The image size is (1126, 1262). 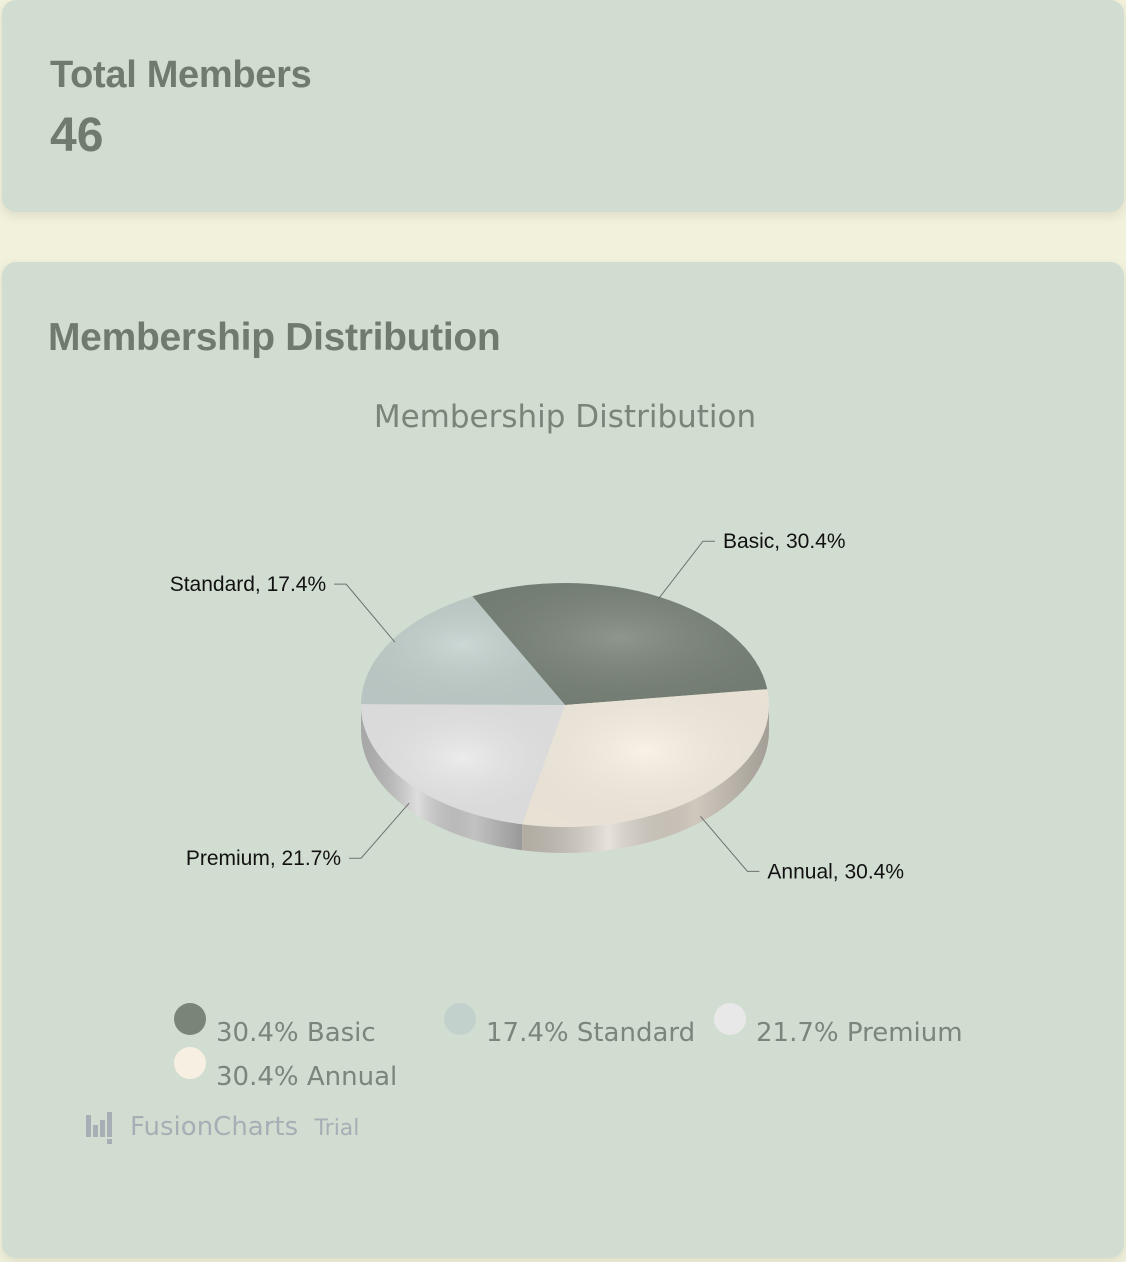 I want to click on pie-side-shade-annual, so click(x=645, y=779).